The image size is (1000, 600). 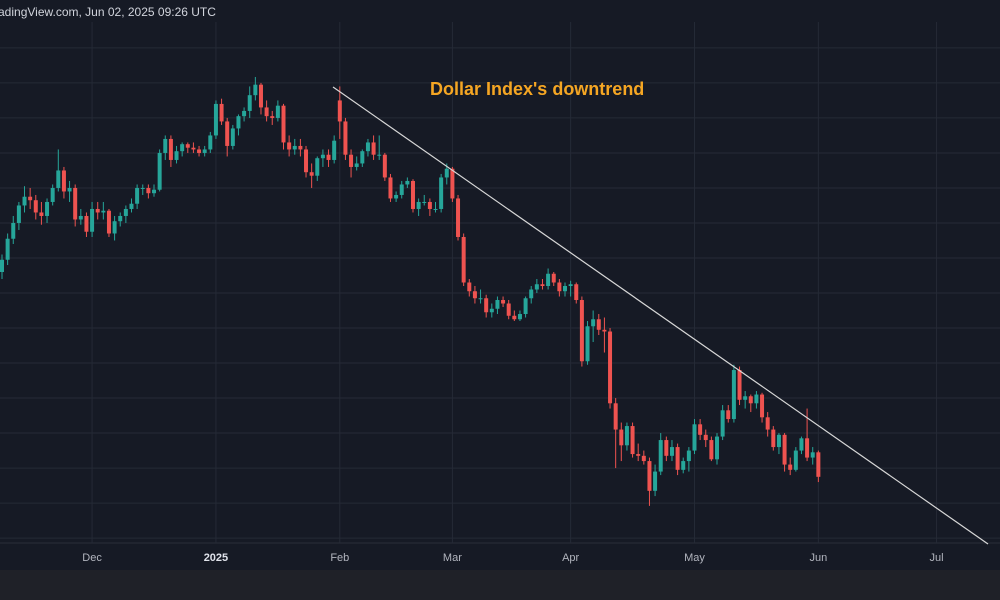 I want to click on x-tick-label: Jul, so click(x=937, y=558).